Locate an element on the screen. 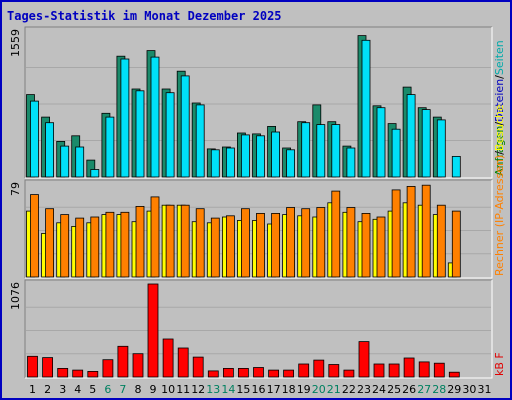  day-label-21: 21 is located at coordinates (334, 389).